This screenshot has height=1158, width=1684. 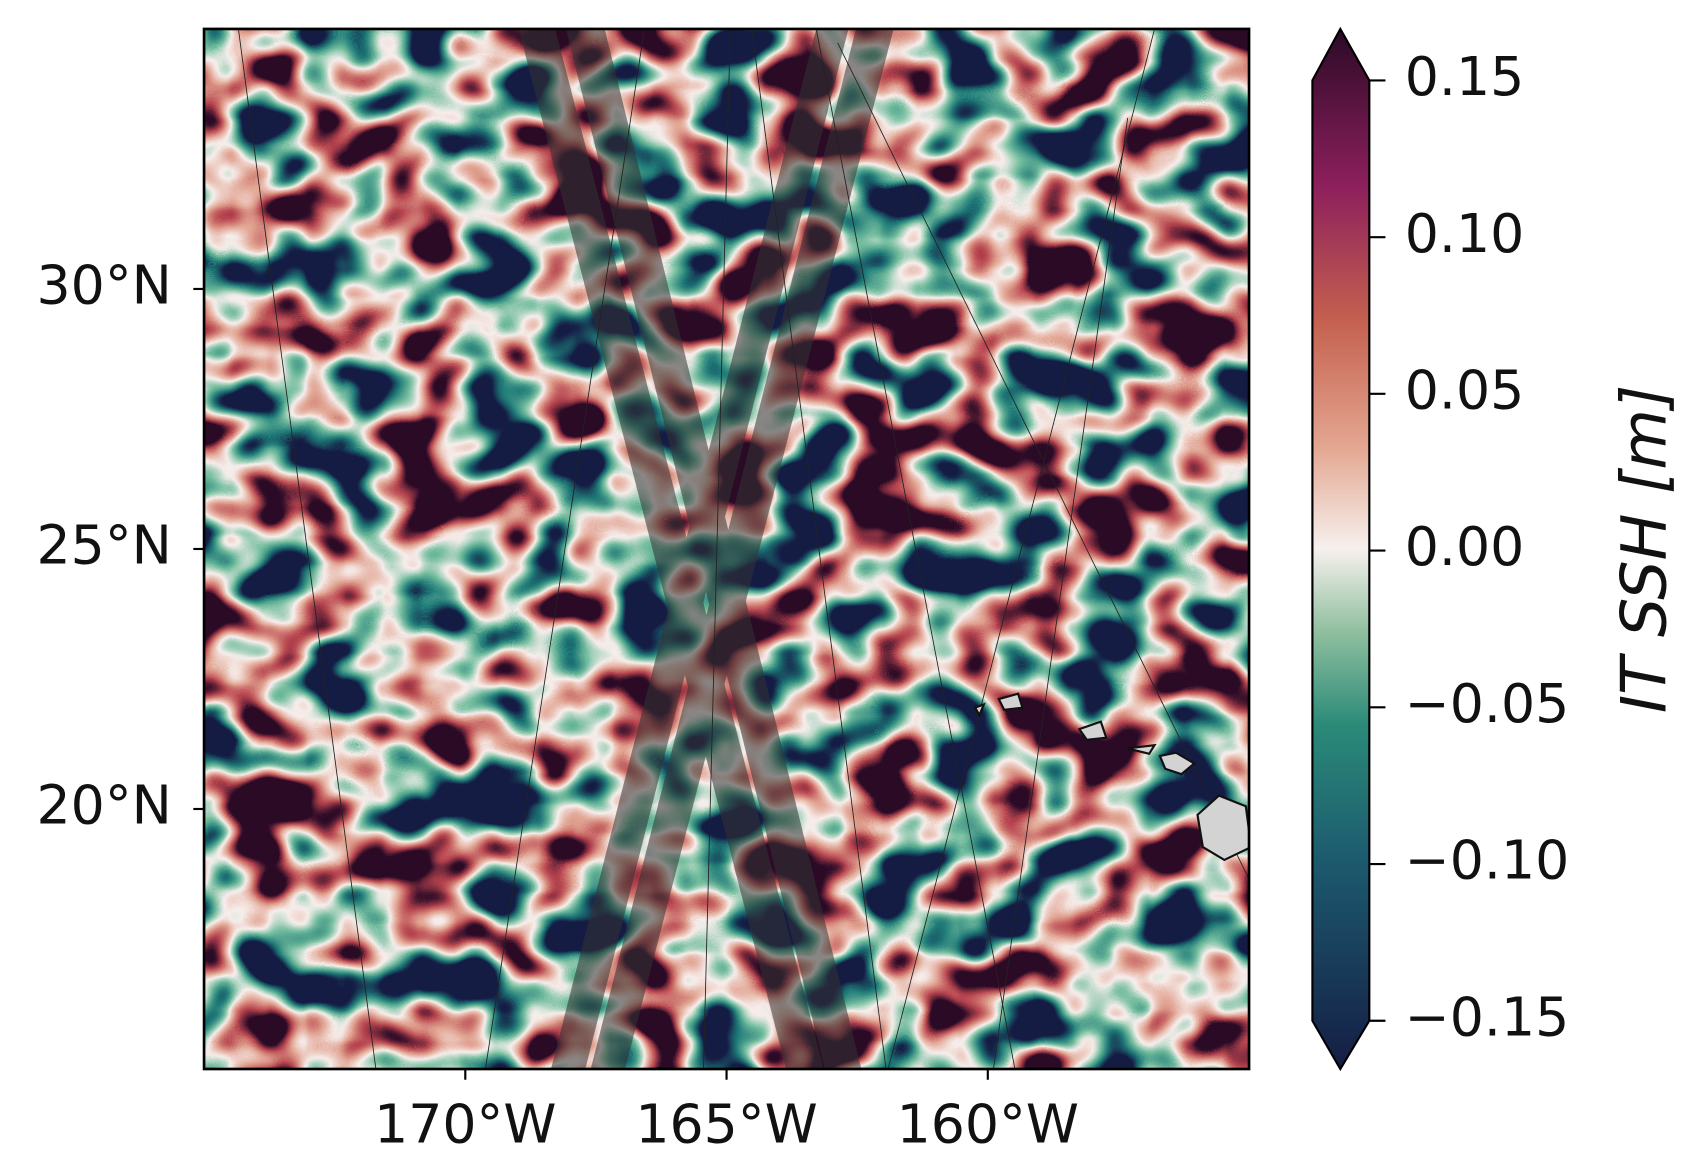 What do you see at coordinates (1487, 703) in the screenshot?
I see `colorbar-tick-label: −0.05` at bounding box center [1487, 703].